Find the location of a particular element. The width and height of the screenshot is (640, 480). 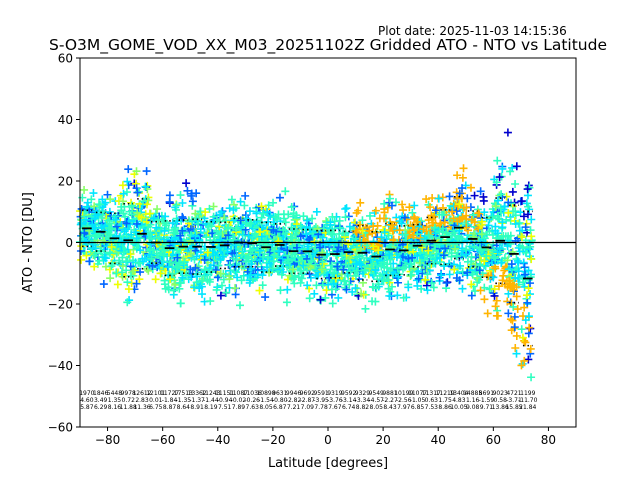

bin-count-label: 9023 is located at coordinates (500, 393).